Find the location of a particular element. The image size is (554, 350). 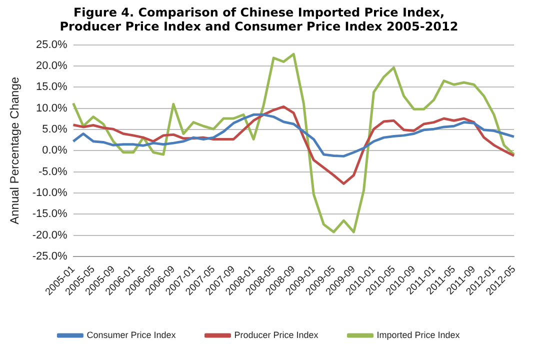

y-tick-label: 0.0% is located at coordinates (55, 150).